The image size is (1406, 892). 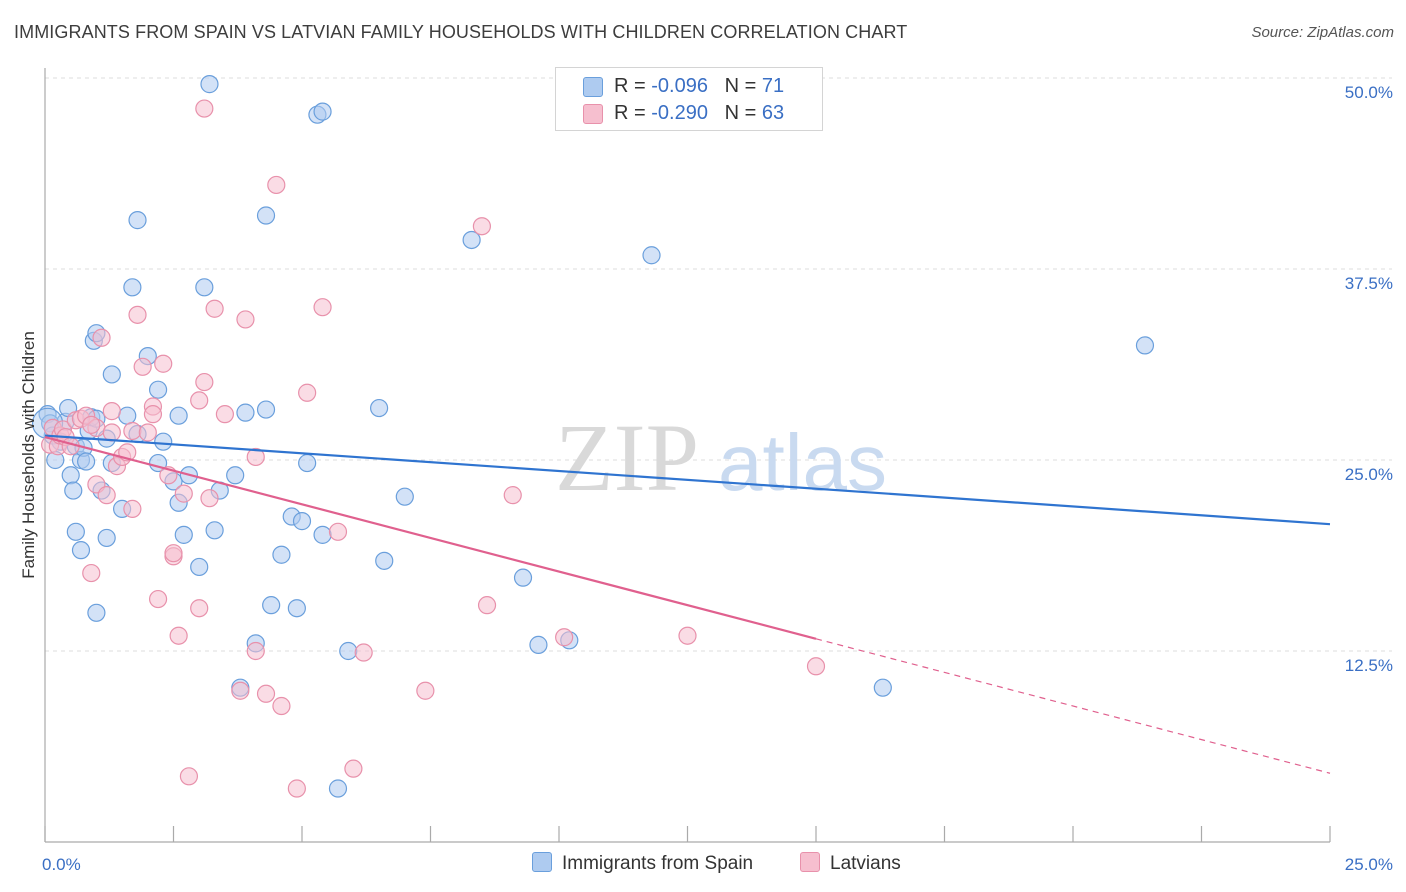 I want to click on legend-r-label-spain: R =, so click(x=630, y=86).